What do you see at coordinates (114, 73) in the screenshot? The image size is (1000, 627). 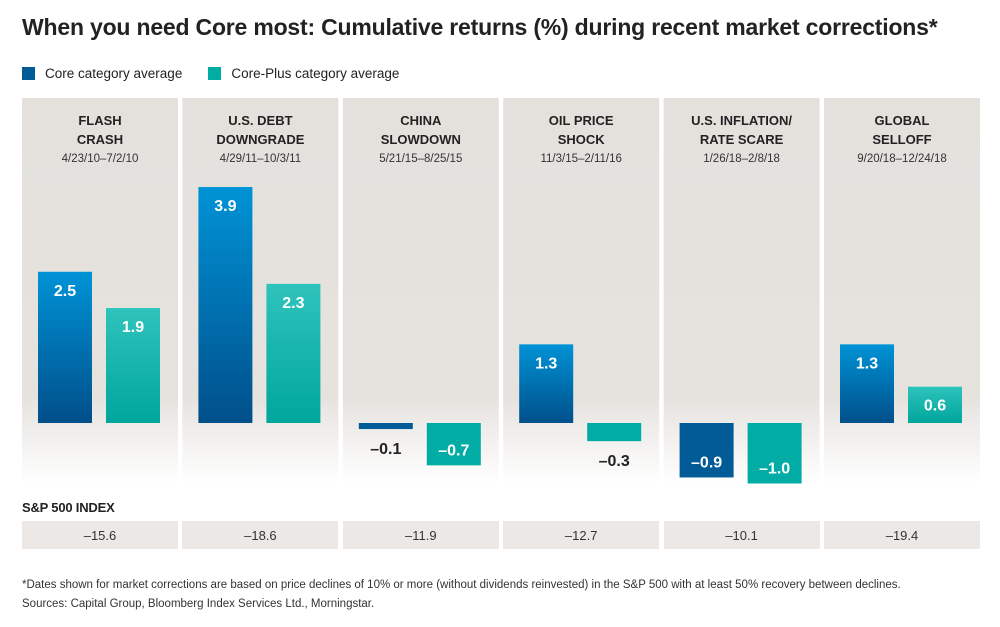 I see `legend-label-core: Core category average` at bounding box center [114, 73].